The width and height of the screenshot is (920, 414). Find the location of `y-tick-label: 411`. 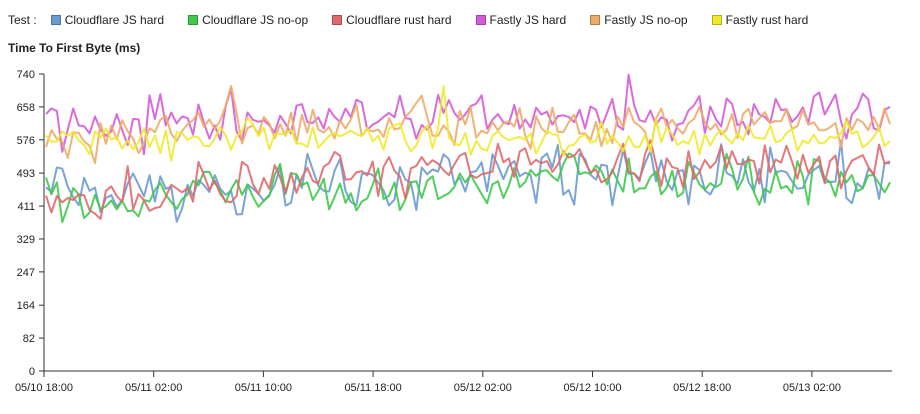

y-tick-label: 411 is located at coordinates (26, 207).